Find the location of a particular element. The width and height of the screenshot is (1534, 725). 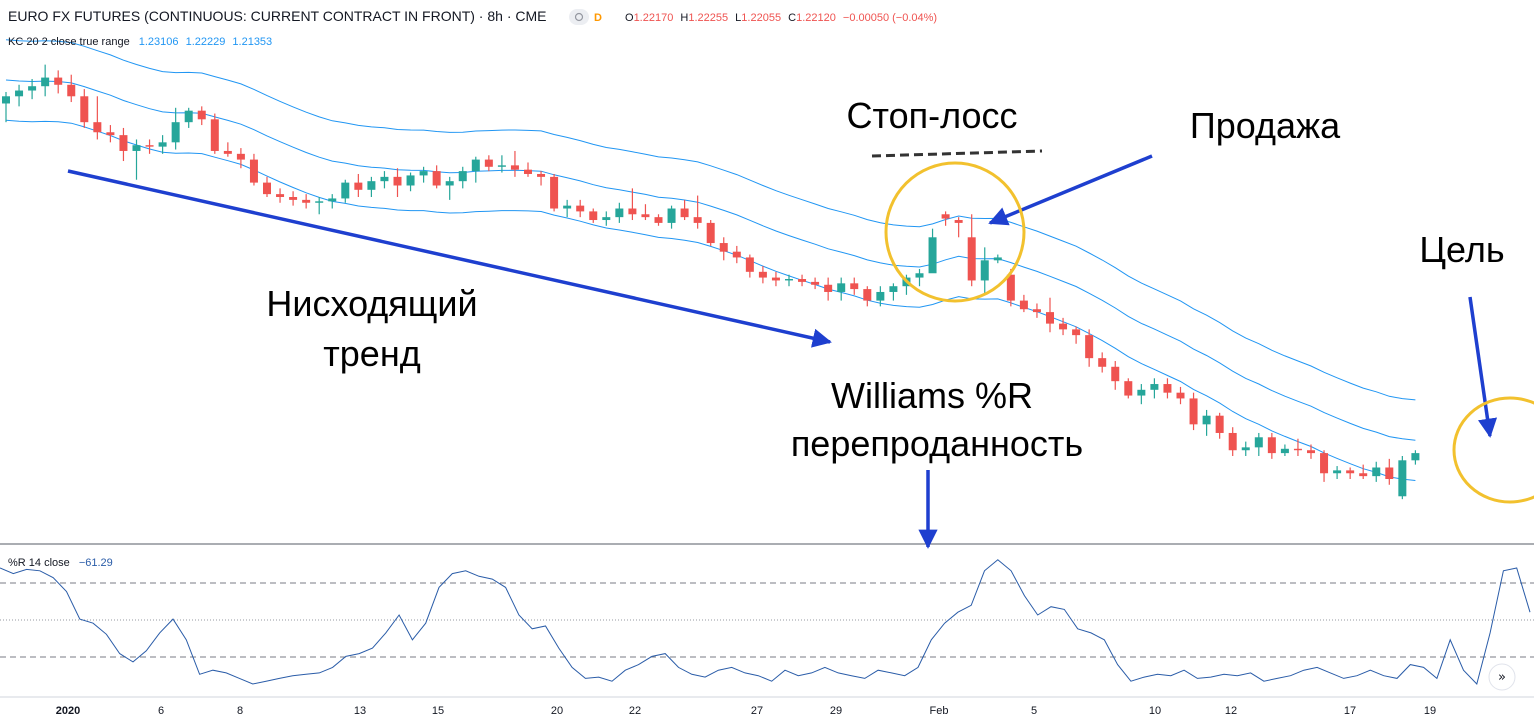

trend-label-line1: Нисходящий is located at coordinates (371, 303).